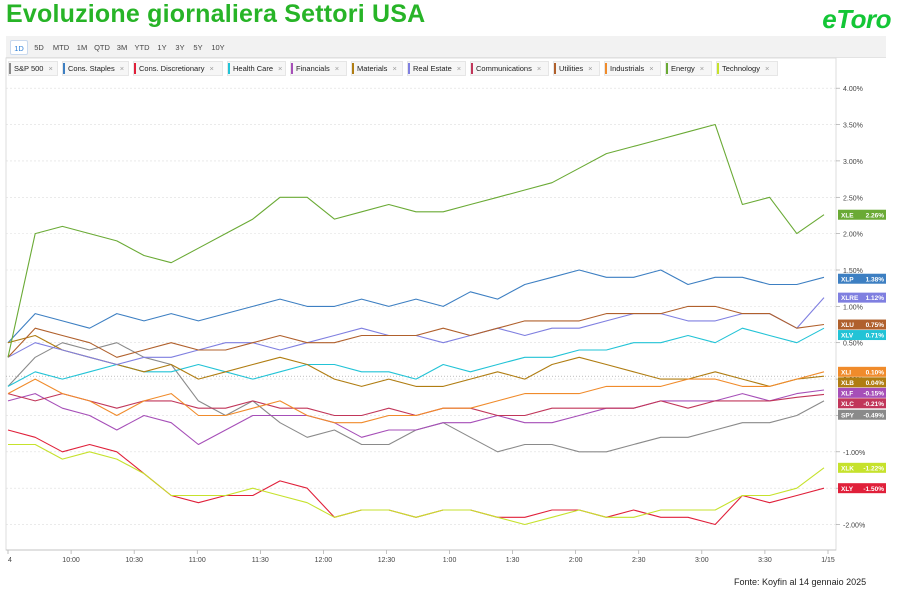 This screenshot has height=603, width=901. What do you see at coordinates (416, 405) in the screenshot?
I see `series-line-xlc` at bounding box center [416, 405].